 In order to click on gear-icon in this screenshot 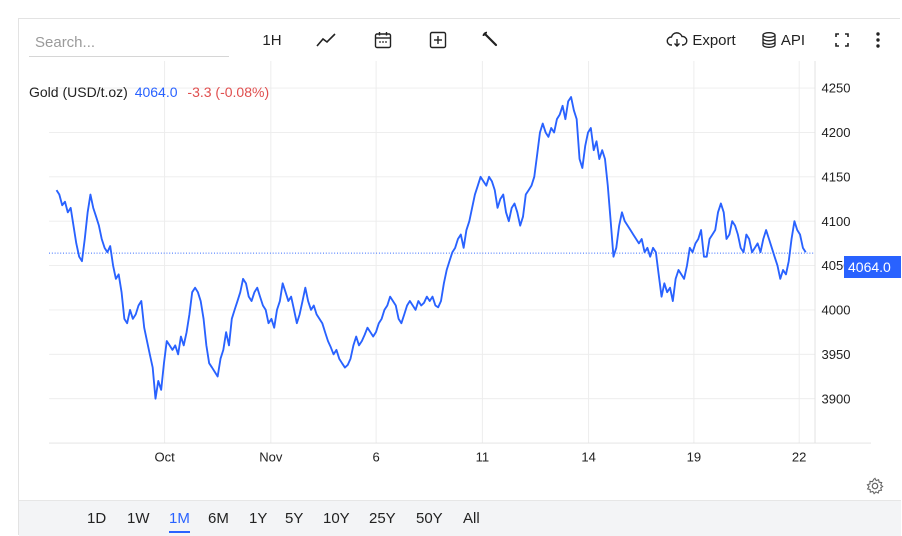, I will do `click(875, 486)`.